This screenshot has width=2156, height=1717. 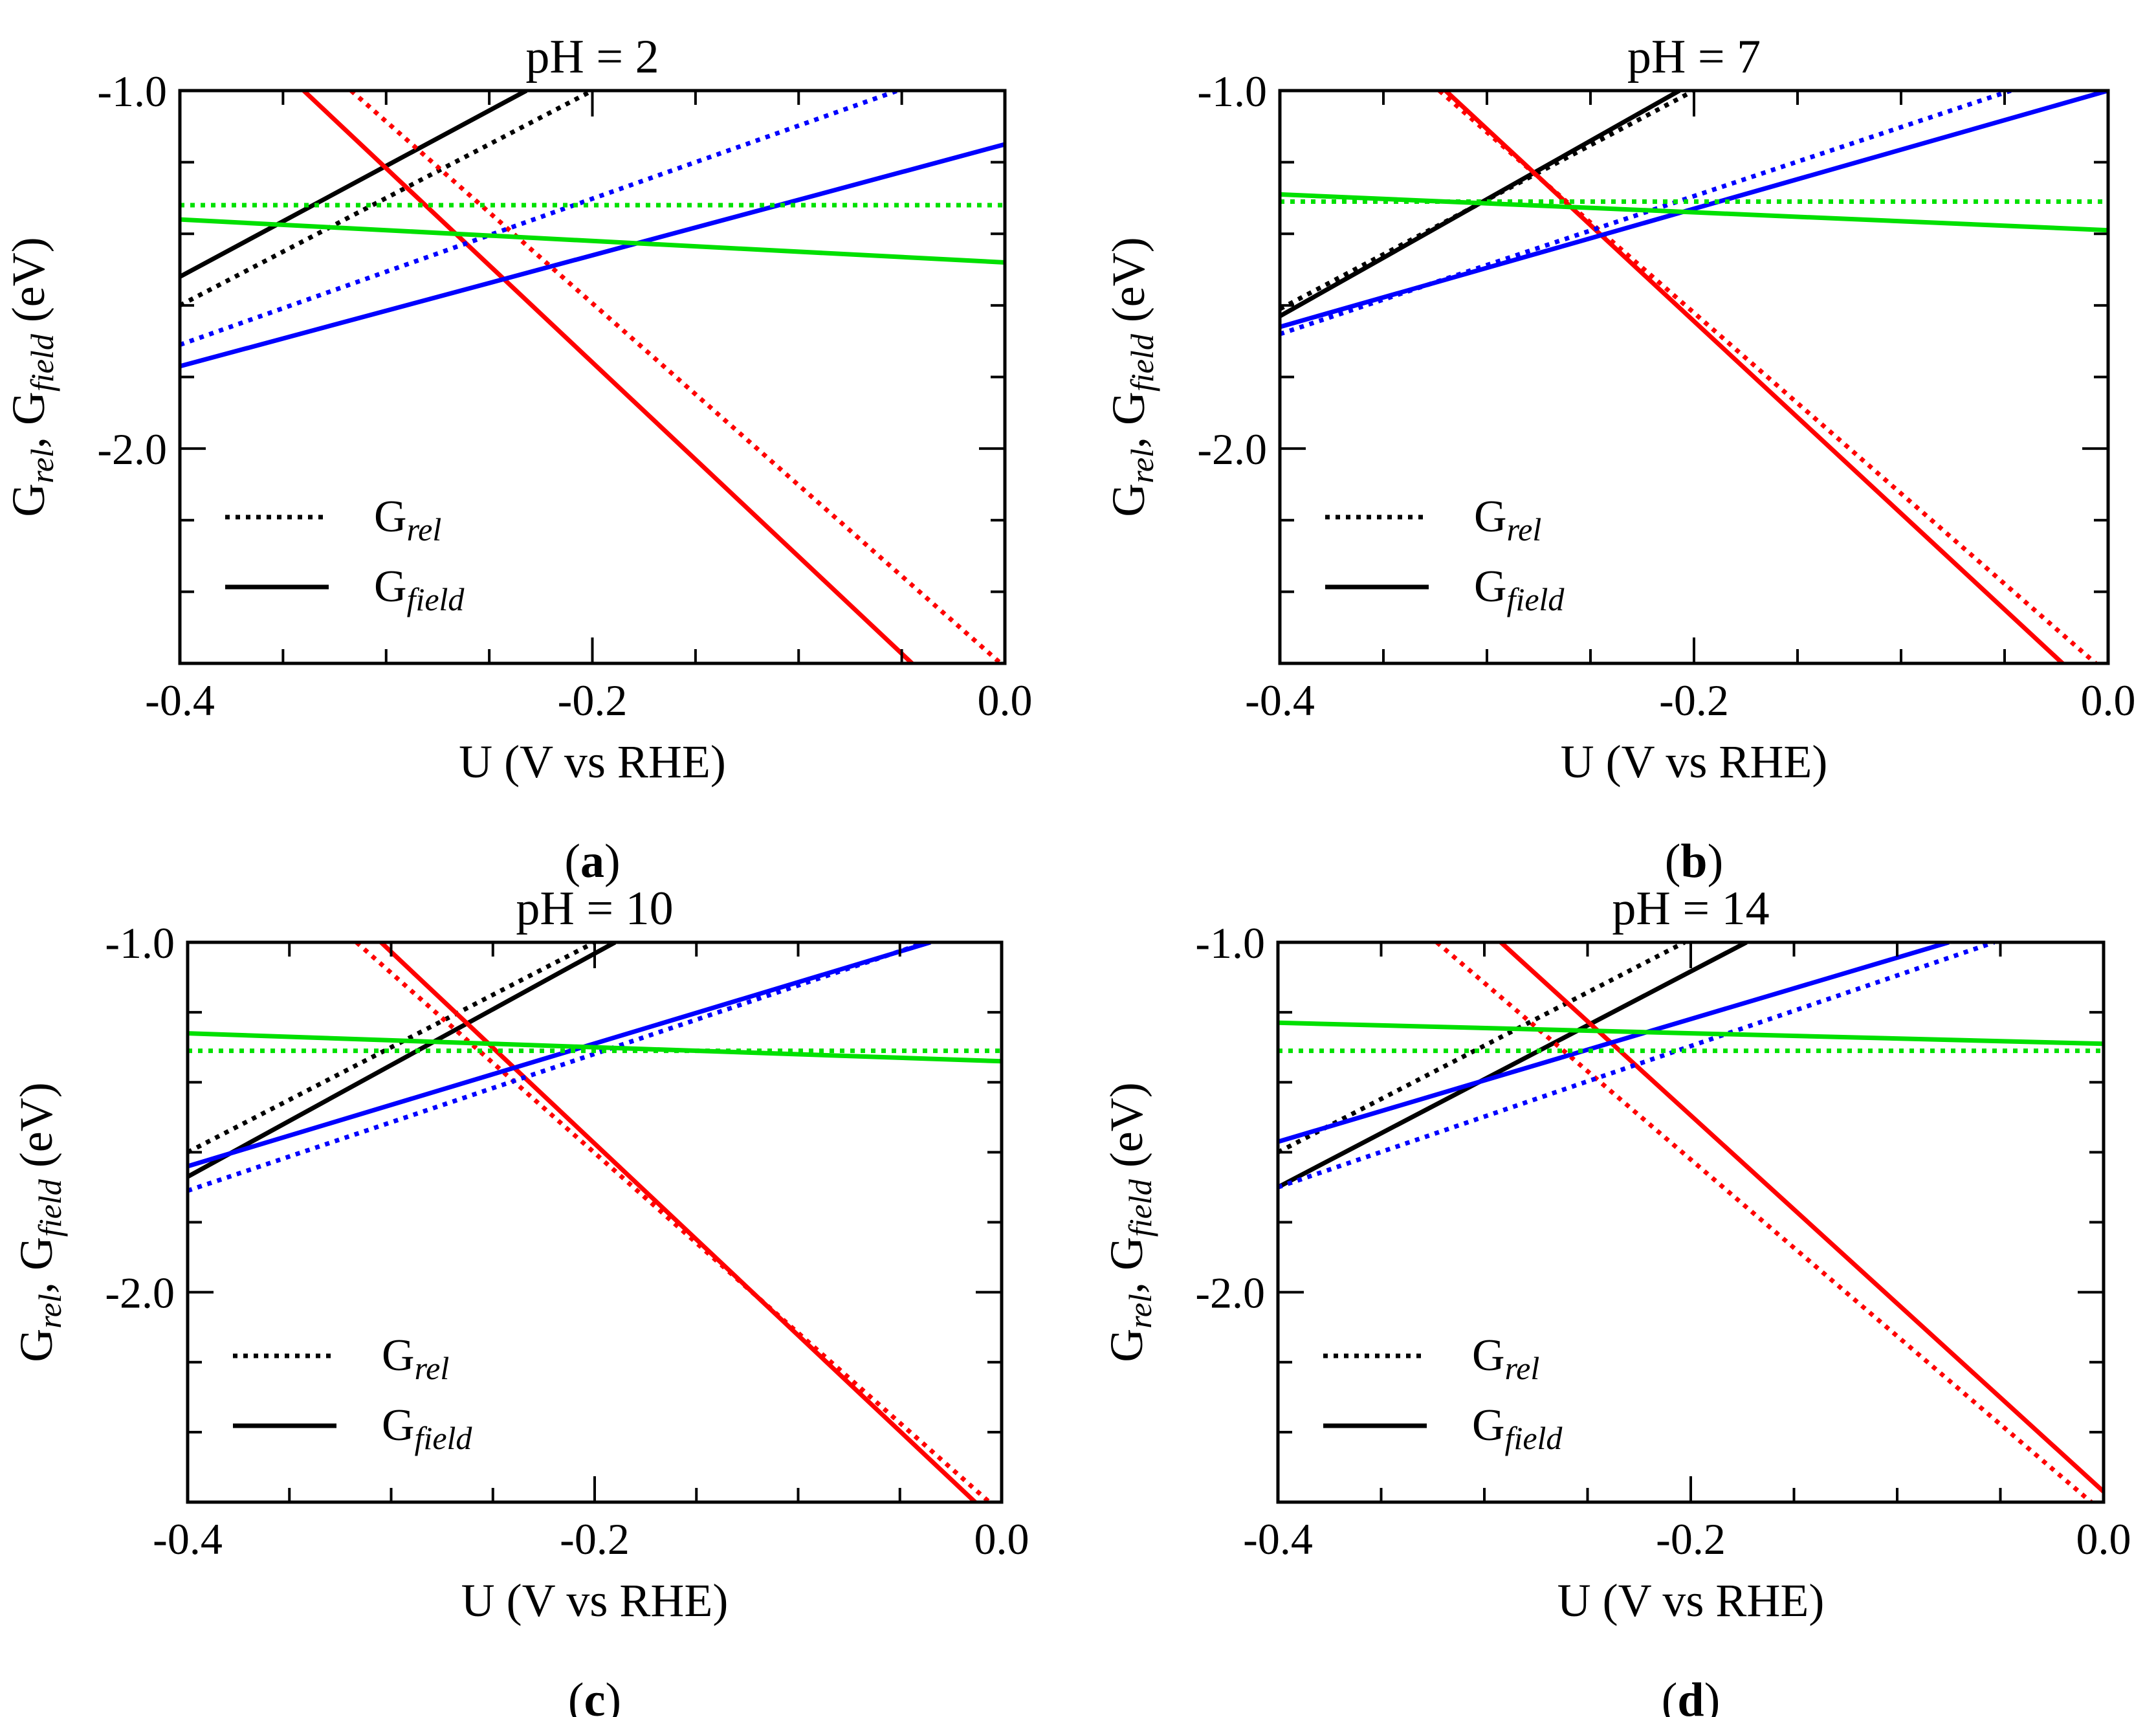 What do you see at coordinates (592, 56) in the screenshot?
I see `chart-title: pH = 2` at bounding box center [592, 56].